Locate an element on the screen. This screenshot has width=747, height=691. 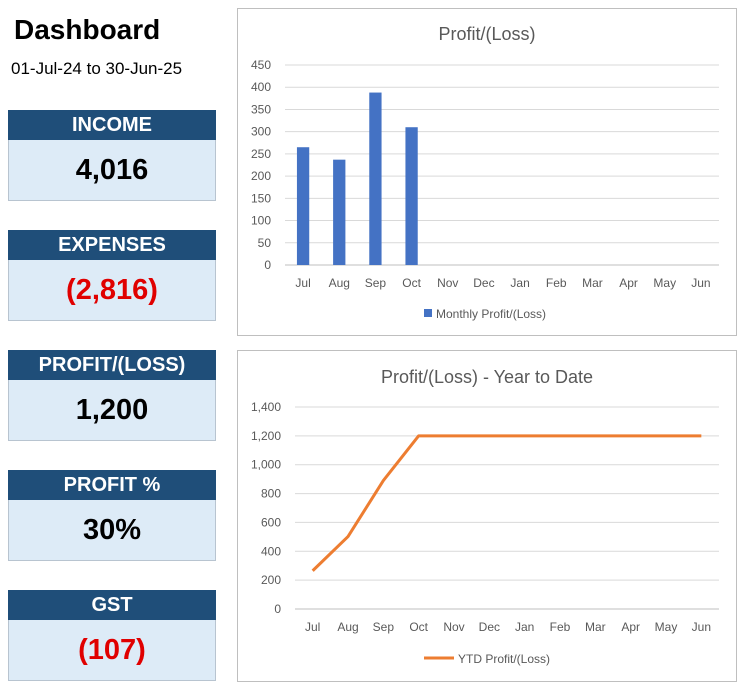
kpi-label: PROFIT % is located at coordinates (112, 485).